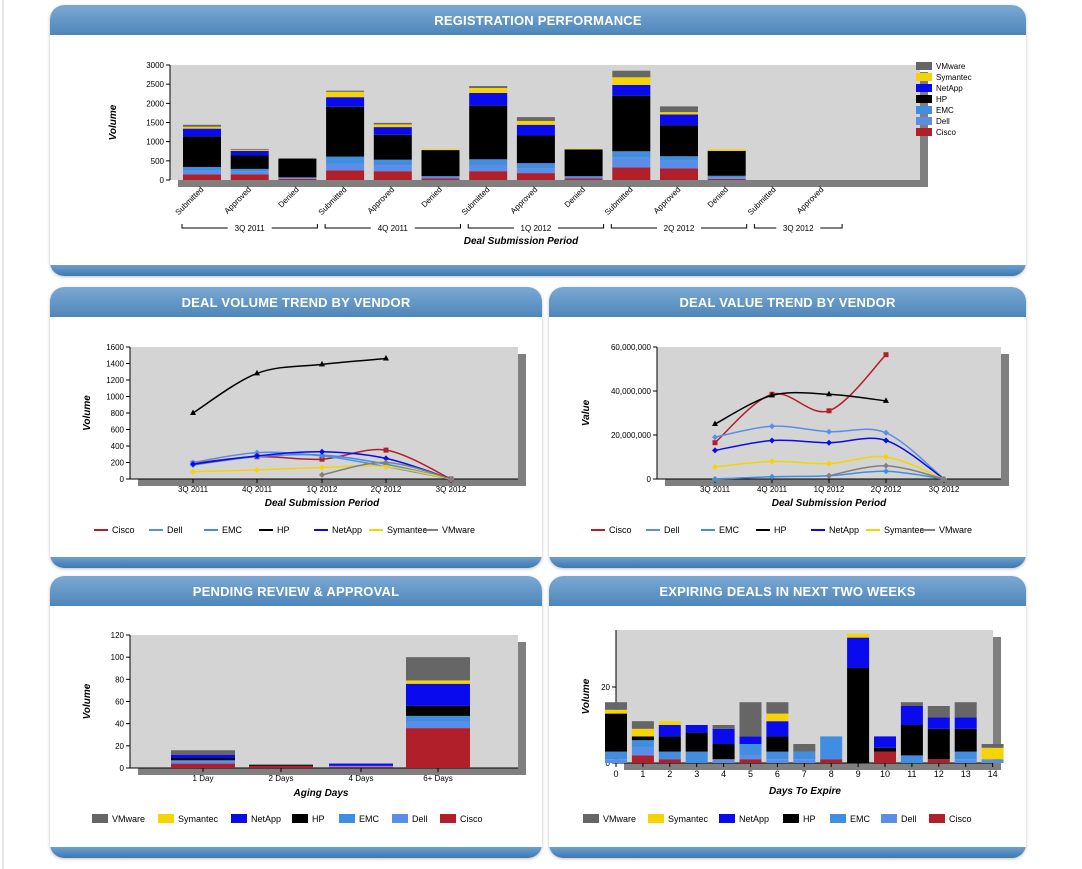  I want to click on legend-swatch-symantec, so click(924, 77).